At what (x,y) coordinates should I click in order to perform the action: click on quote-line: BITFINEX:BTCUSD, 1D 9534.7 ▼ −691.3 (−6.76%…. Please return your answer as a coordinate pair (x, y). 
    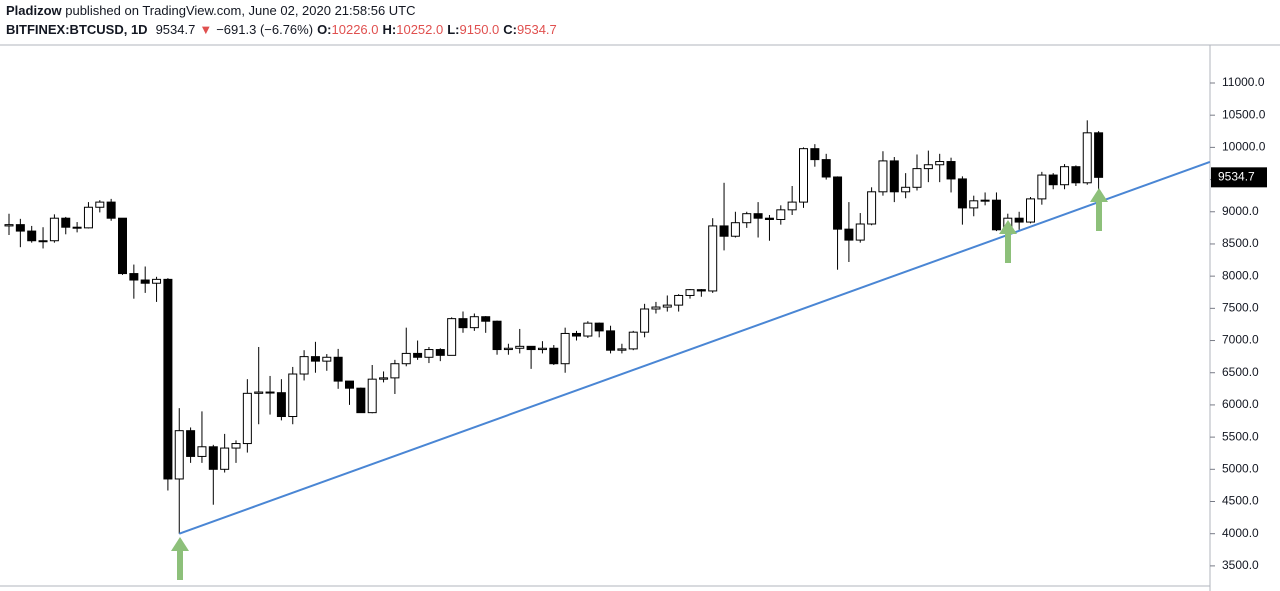
    Looking at the image, I should click on (281, 29).